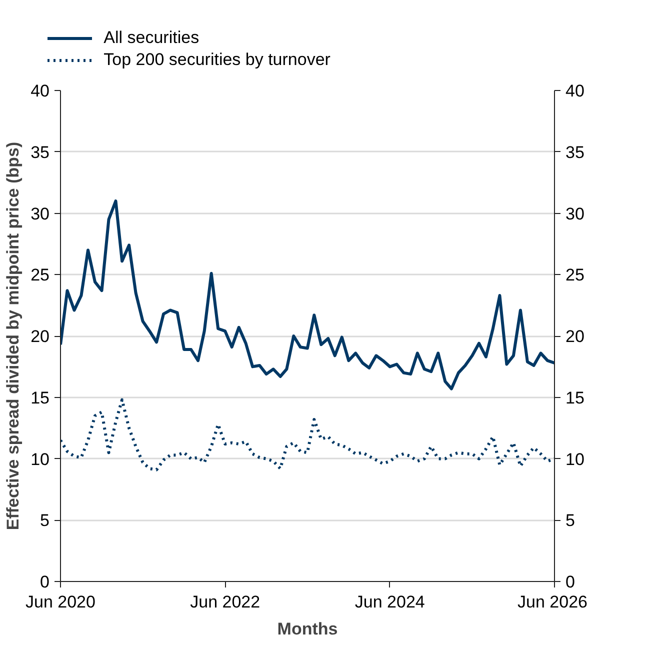 This screenshot has height=669, width=654. I want to click on y-tick-label: 30, so click(40, 214).